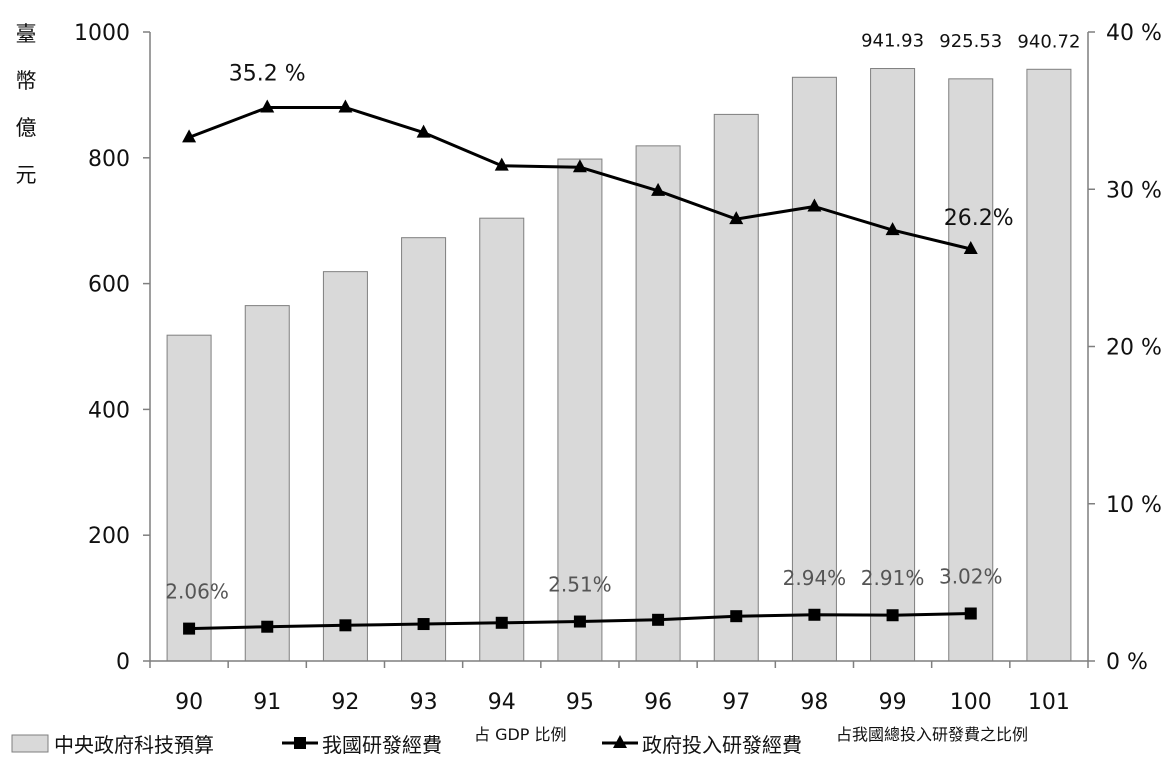 The image size is (1176, 770). What do you see at coordinates (26, 81) in the screenshot?
I see `y-axis-label-char: 幣` at bounding box center [26, 81].